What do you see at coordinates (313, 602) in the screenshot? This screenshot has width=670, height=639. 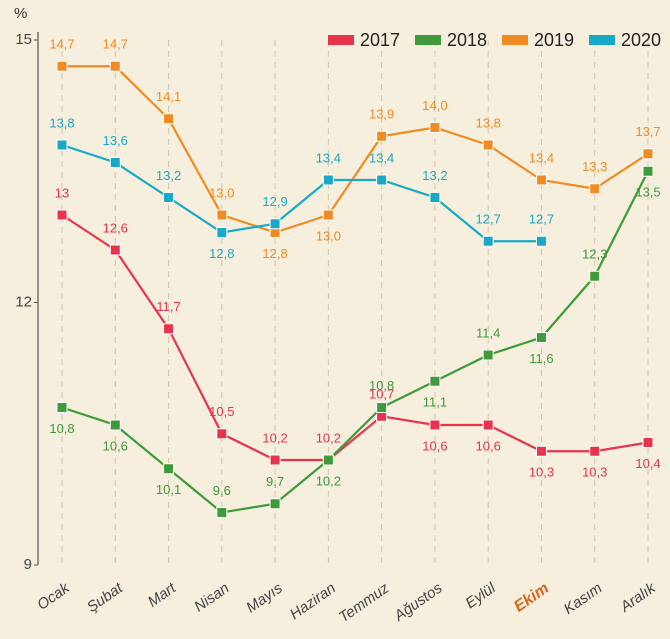 I see `x-tick-label: Haziran` at bounding box center [313, 602].